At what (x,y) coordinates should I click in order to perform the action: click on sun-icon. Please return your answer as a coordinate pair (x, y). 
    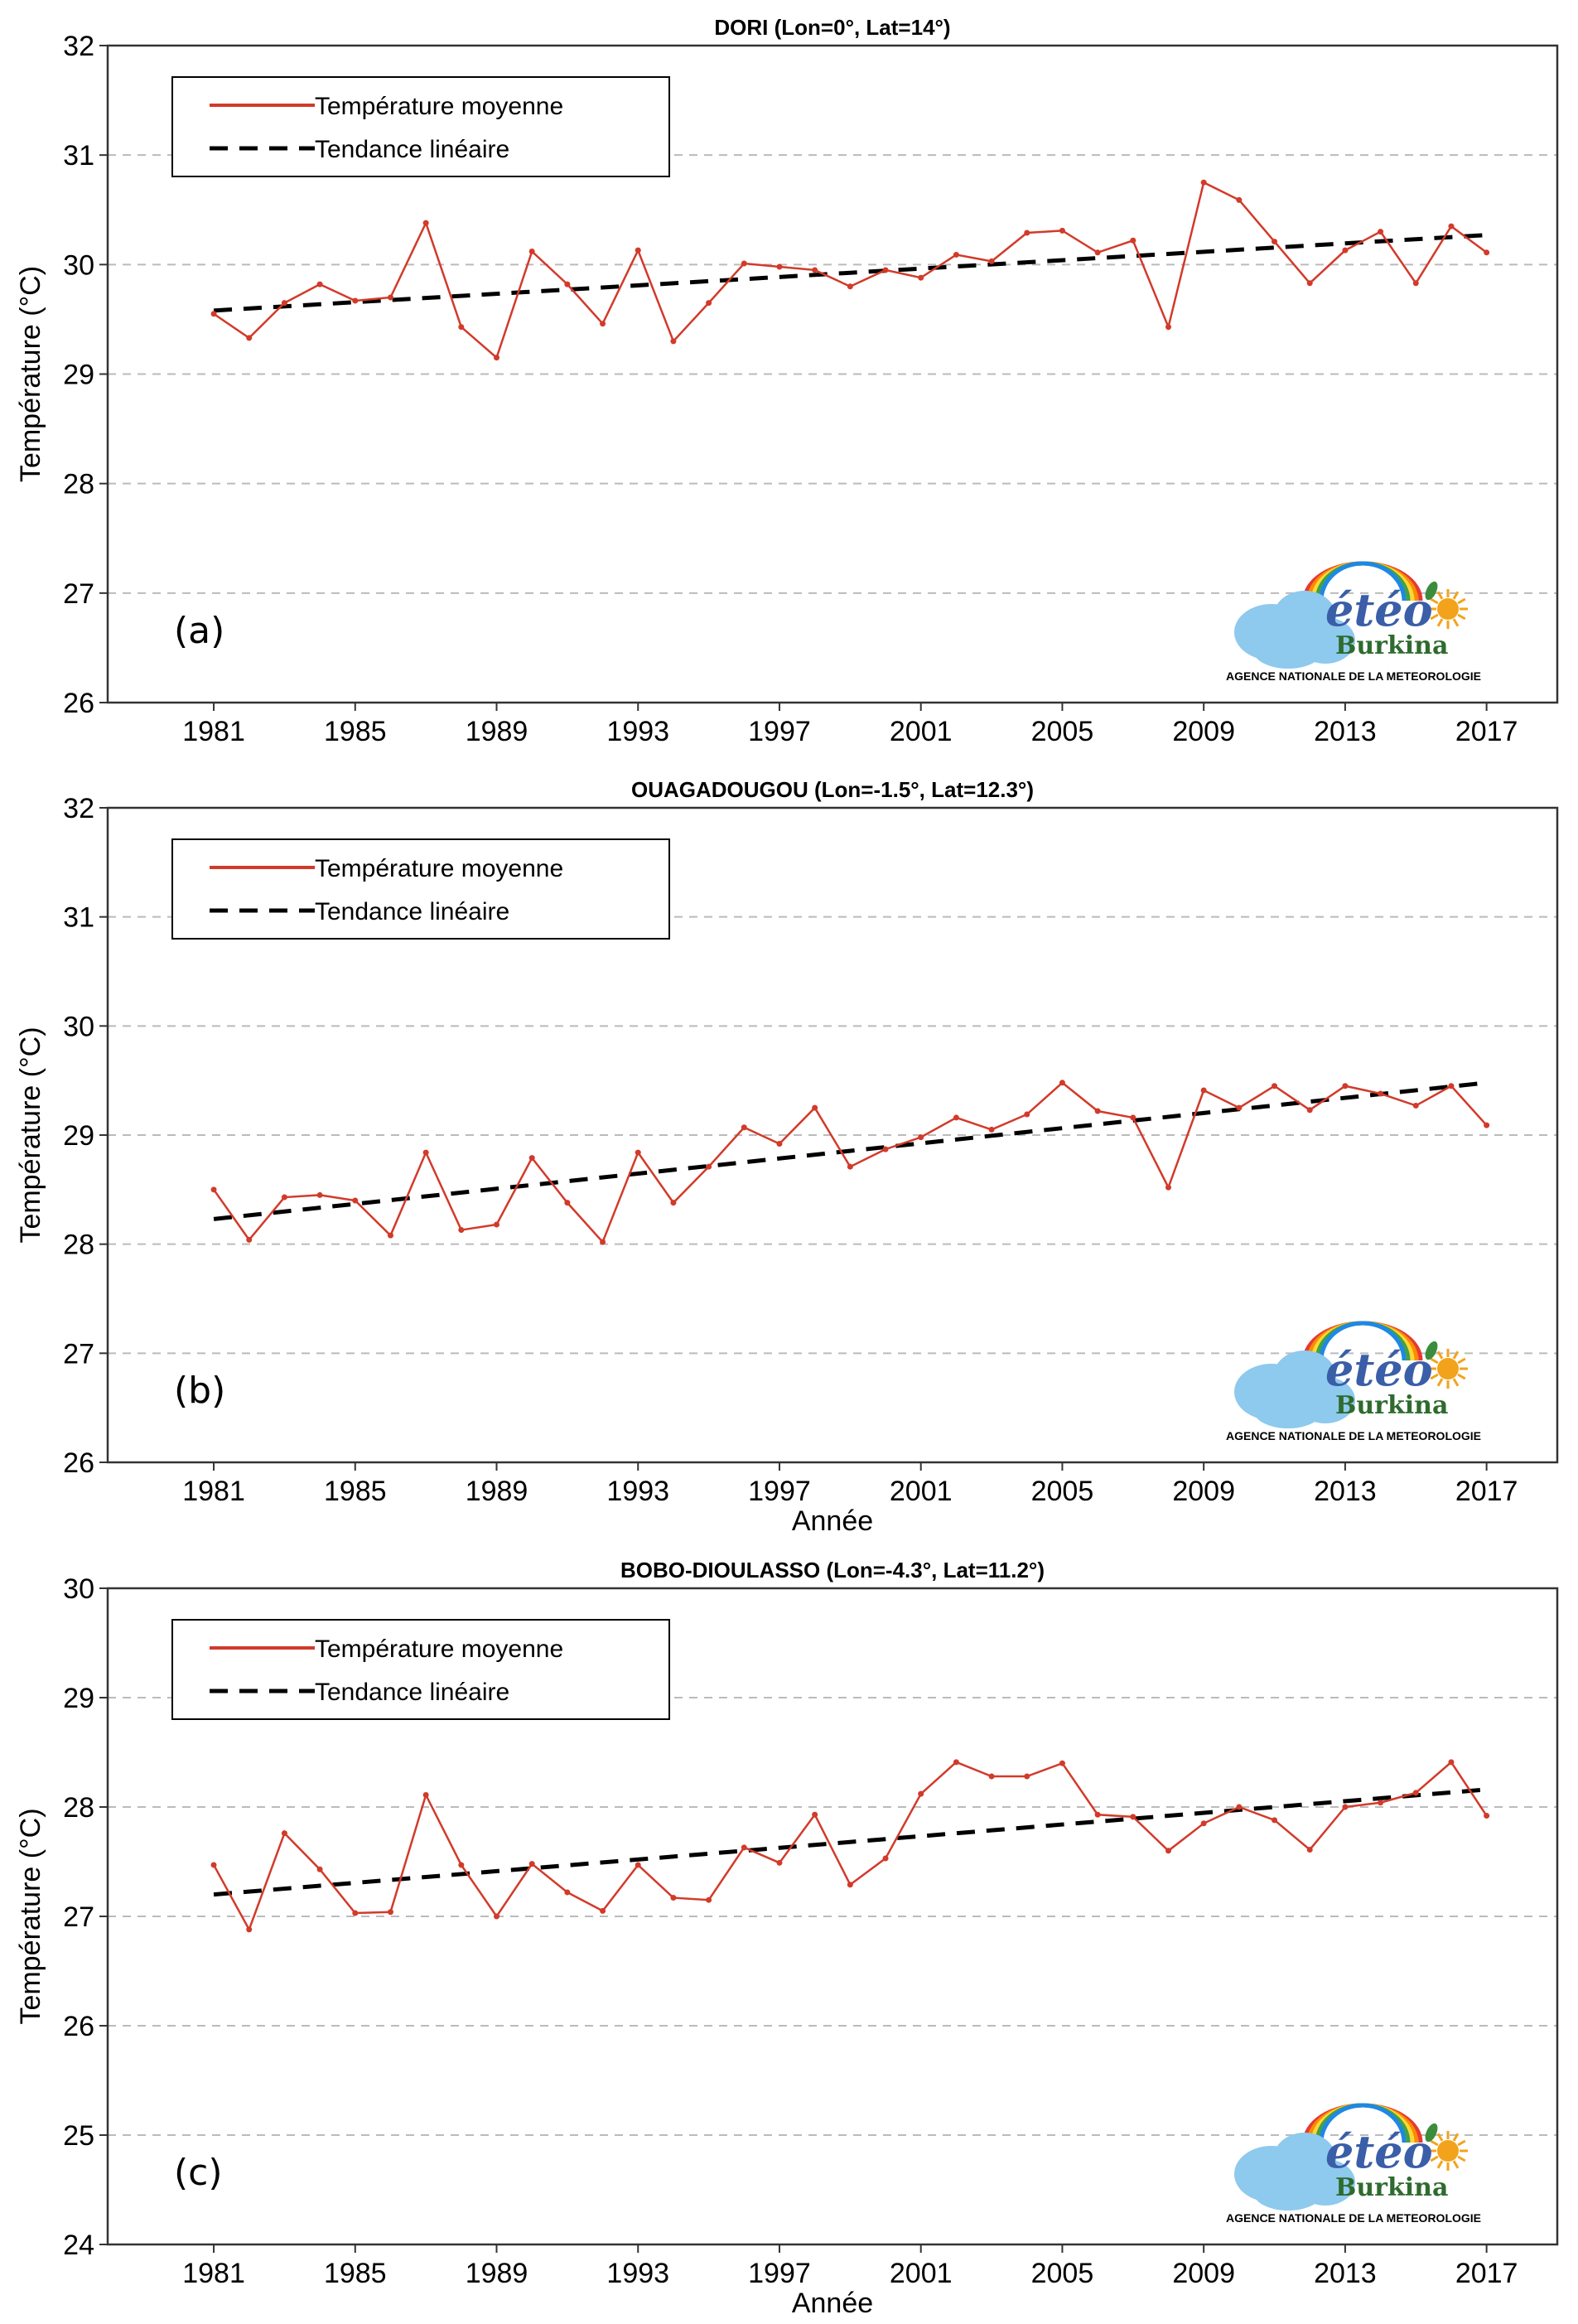
    Looking at the image, I should click on (1448, 2151).